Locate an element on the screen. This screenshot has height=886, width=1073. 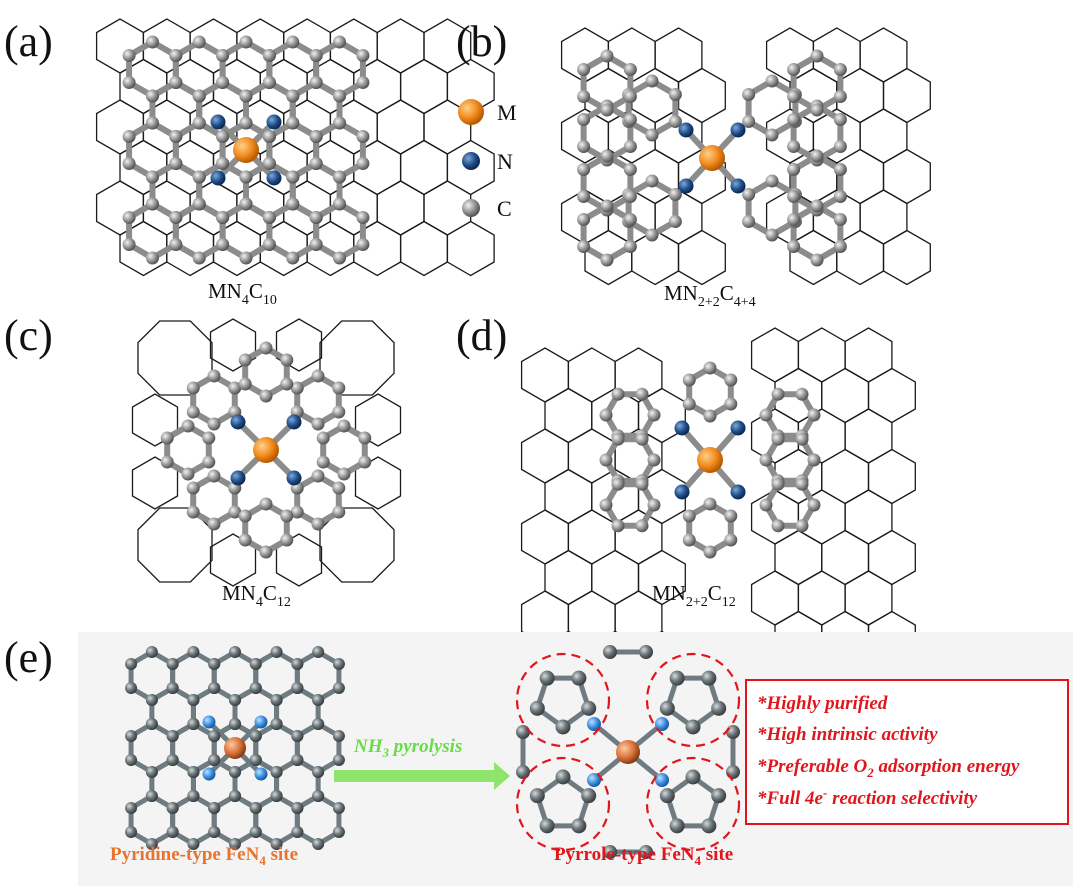
highlight-circle is located at coordinates (693, 804).